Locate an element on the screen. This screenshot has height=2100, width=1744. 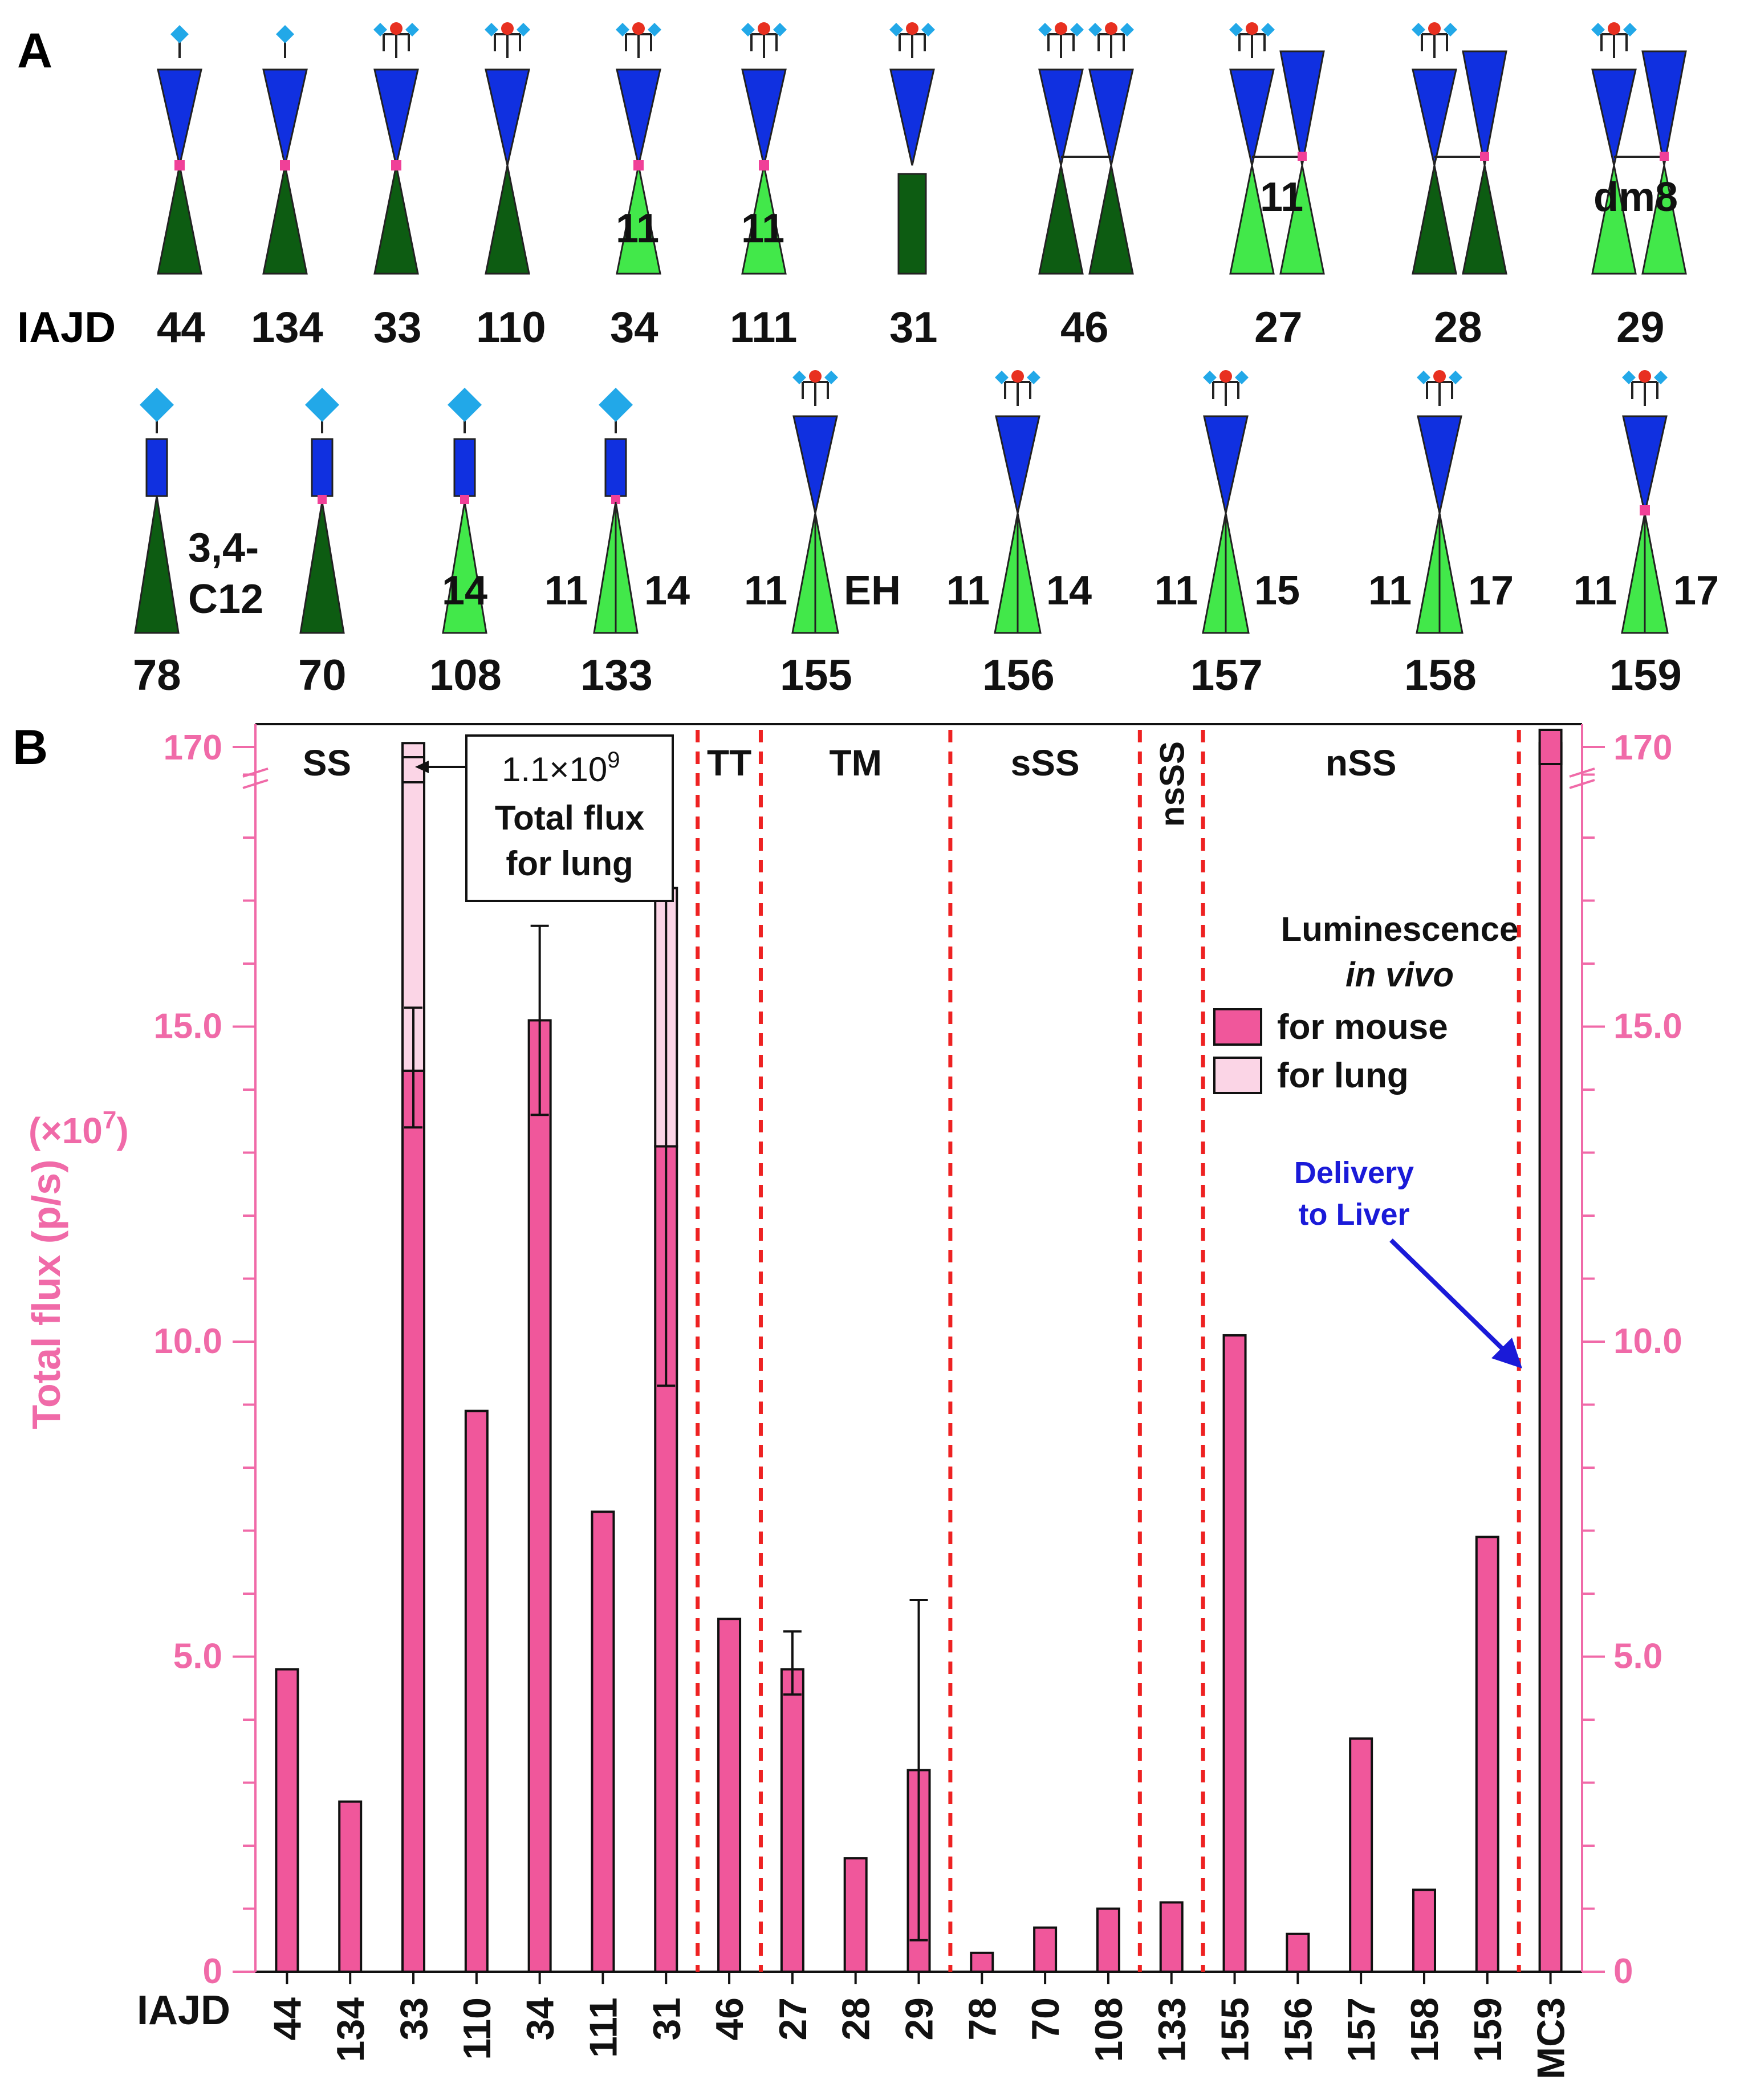
x-tick-label: 34 is located at coordinates (540, 2019).